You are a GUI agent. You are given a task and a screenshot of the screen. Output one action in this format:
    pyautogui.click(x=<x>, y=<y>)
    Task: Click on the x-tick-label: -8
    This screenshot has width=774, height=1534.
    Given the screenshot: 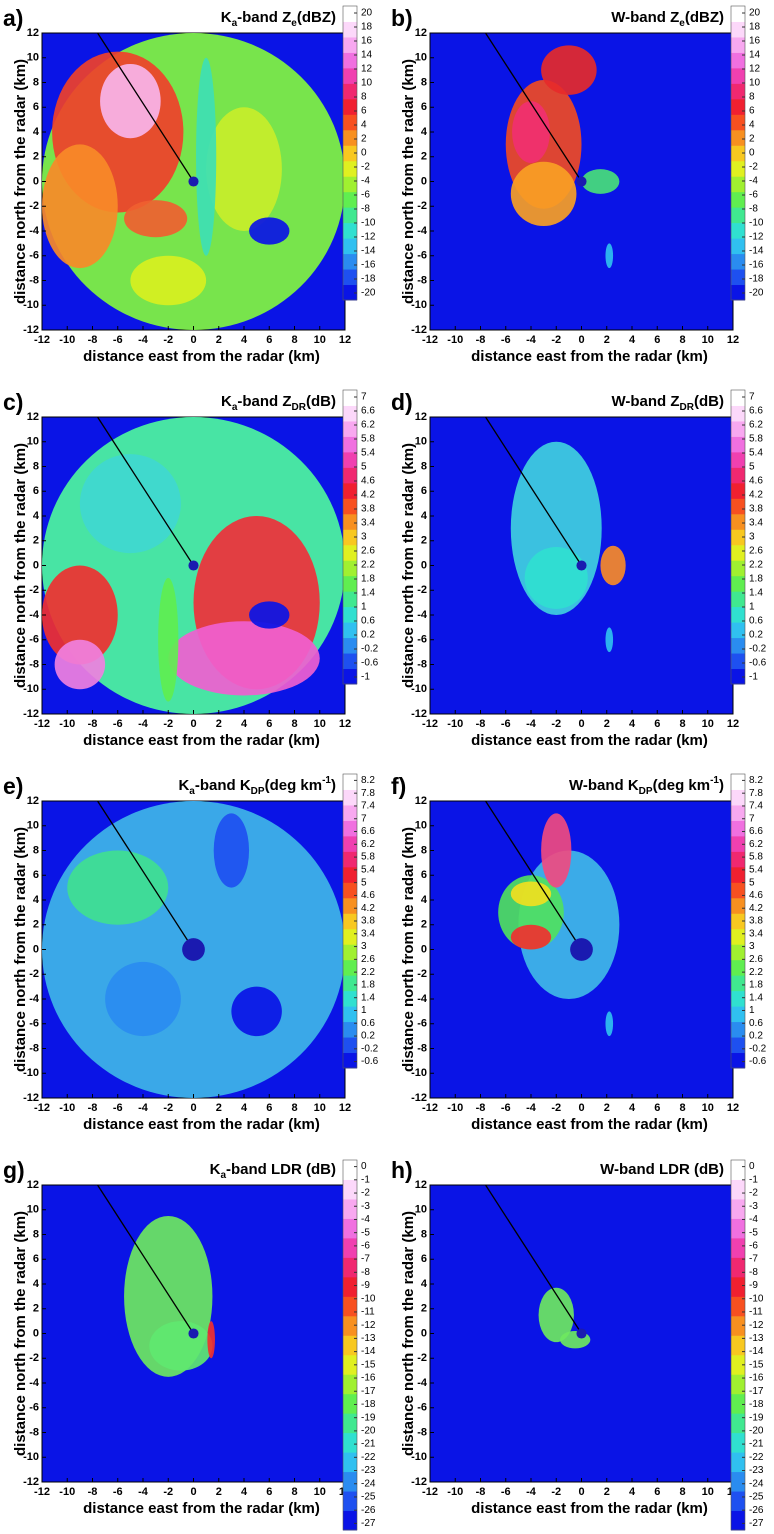 What is the action you would take?
    pyautogui.click(x=481, y=724)
    